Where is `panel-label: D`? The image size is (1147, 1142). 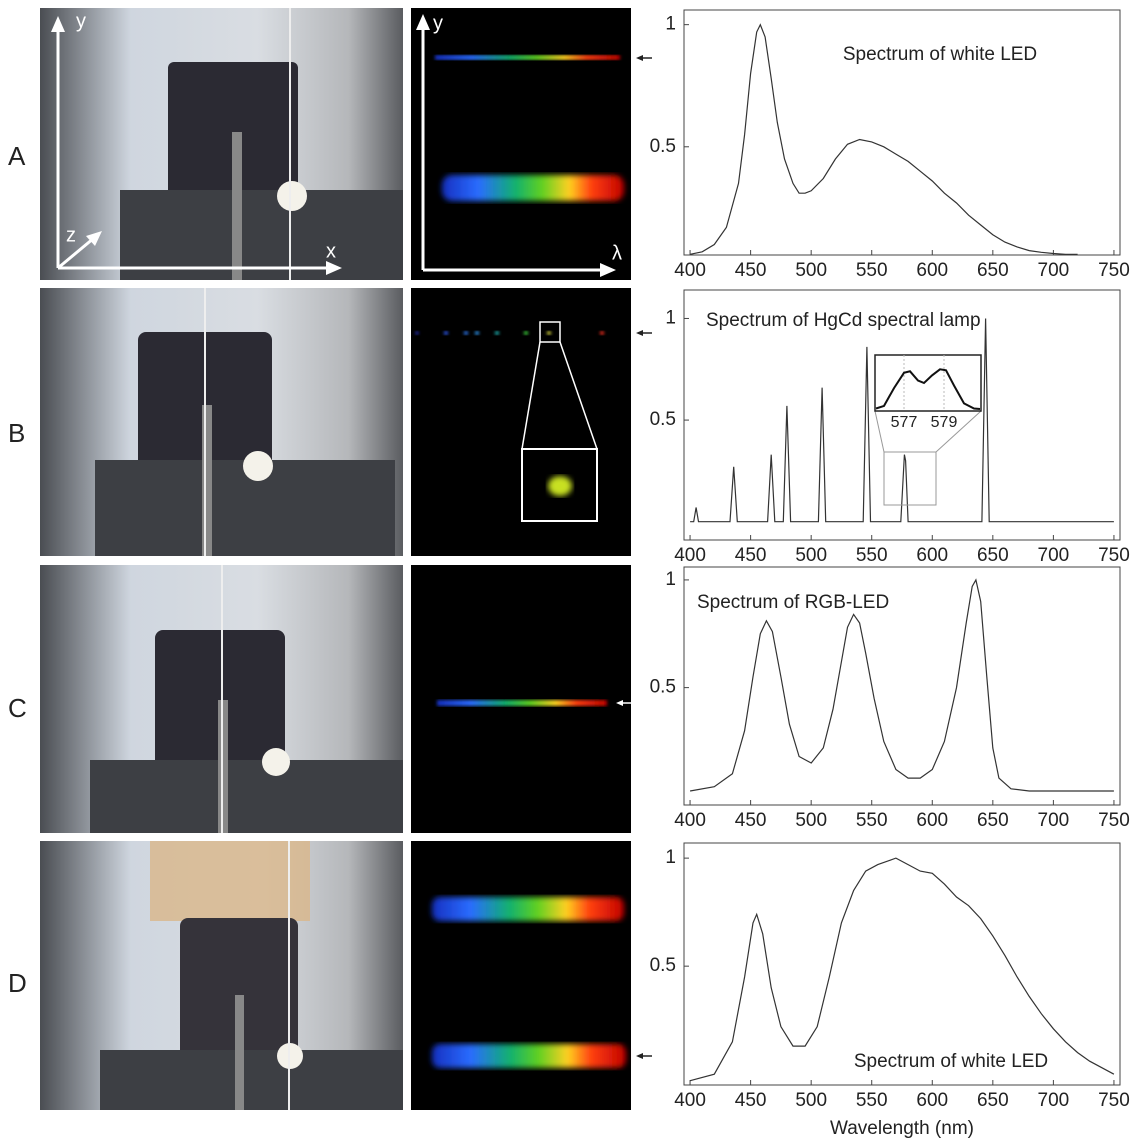
panel-label: D is located at coordinates (17, 983).